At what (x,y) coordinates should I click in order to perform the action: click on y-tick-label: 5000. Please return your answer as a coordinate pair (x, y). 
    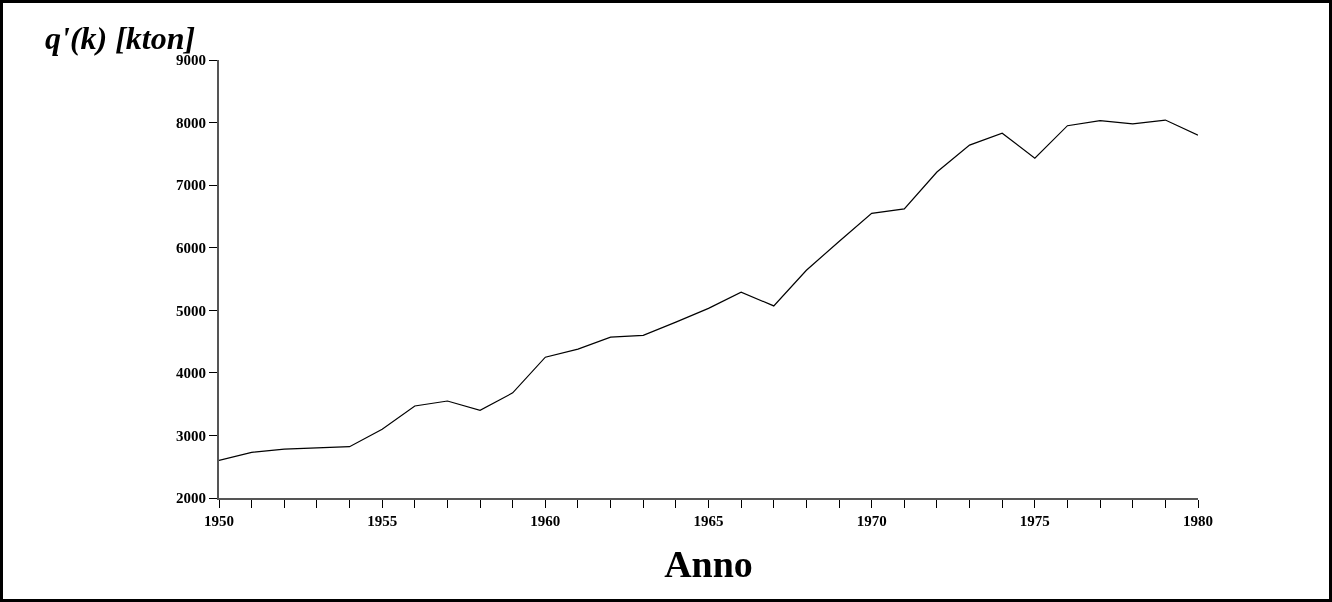
    Looking at the image, I should click on (191, 310).